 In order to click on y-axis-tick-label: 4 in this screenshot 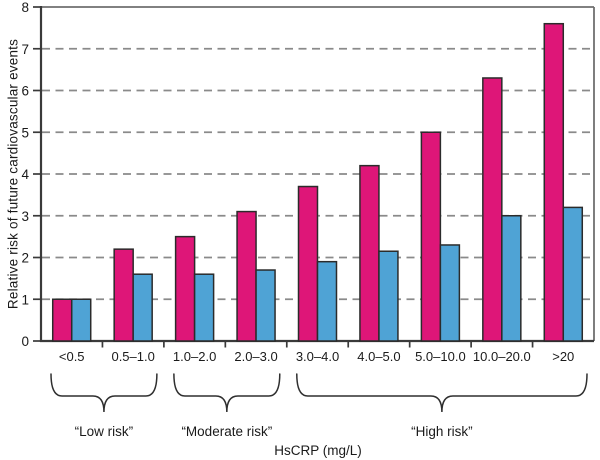, I will do `click(25, 174)`.